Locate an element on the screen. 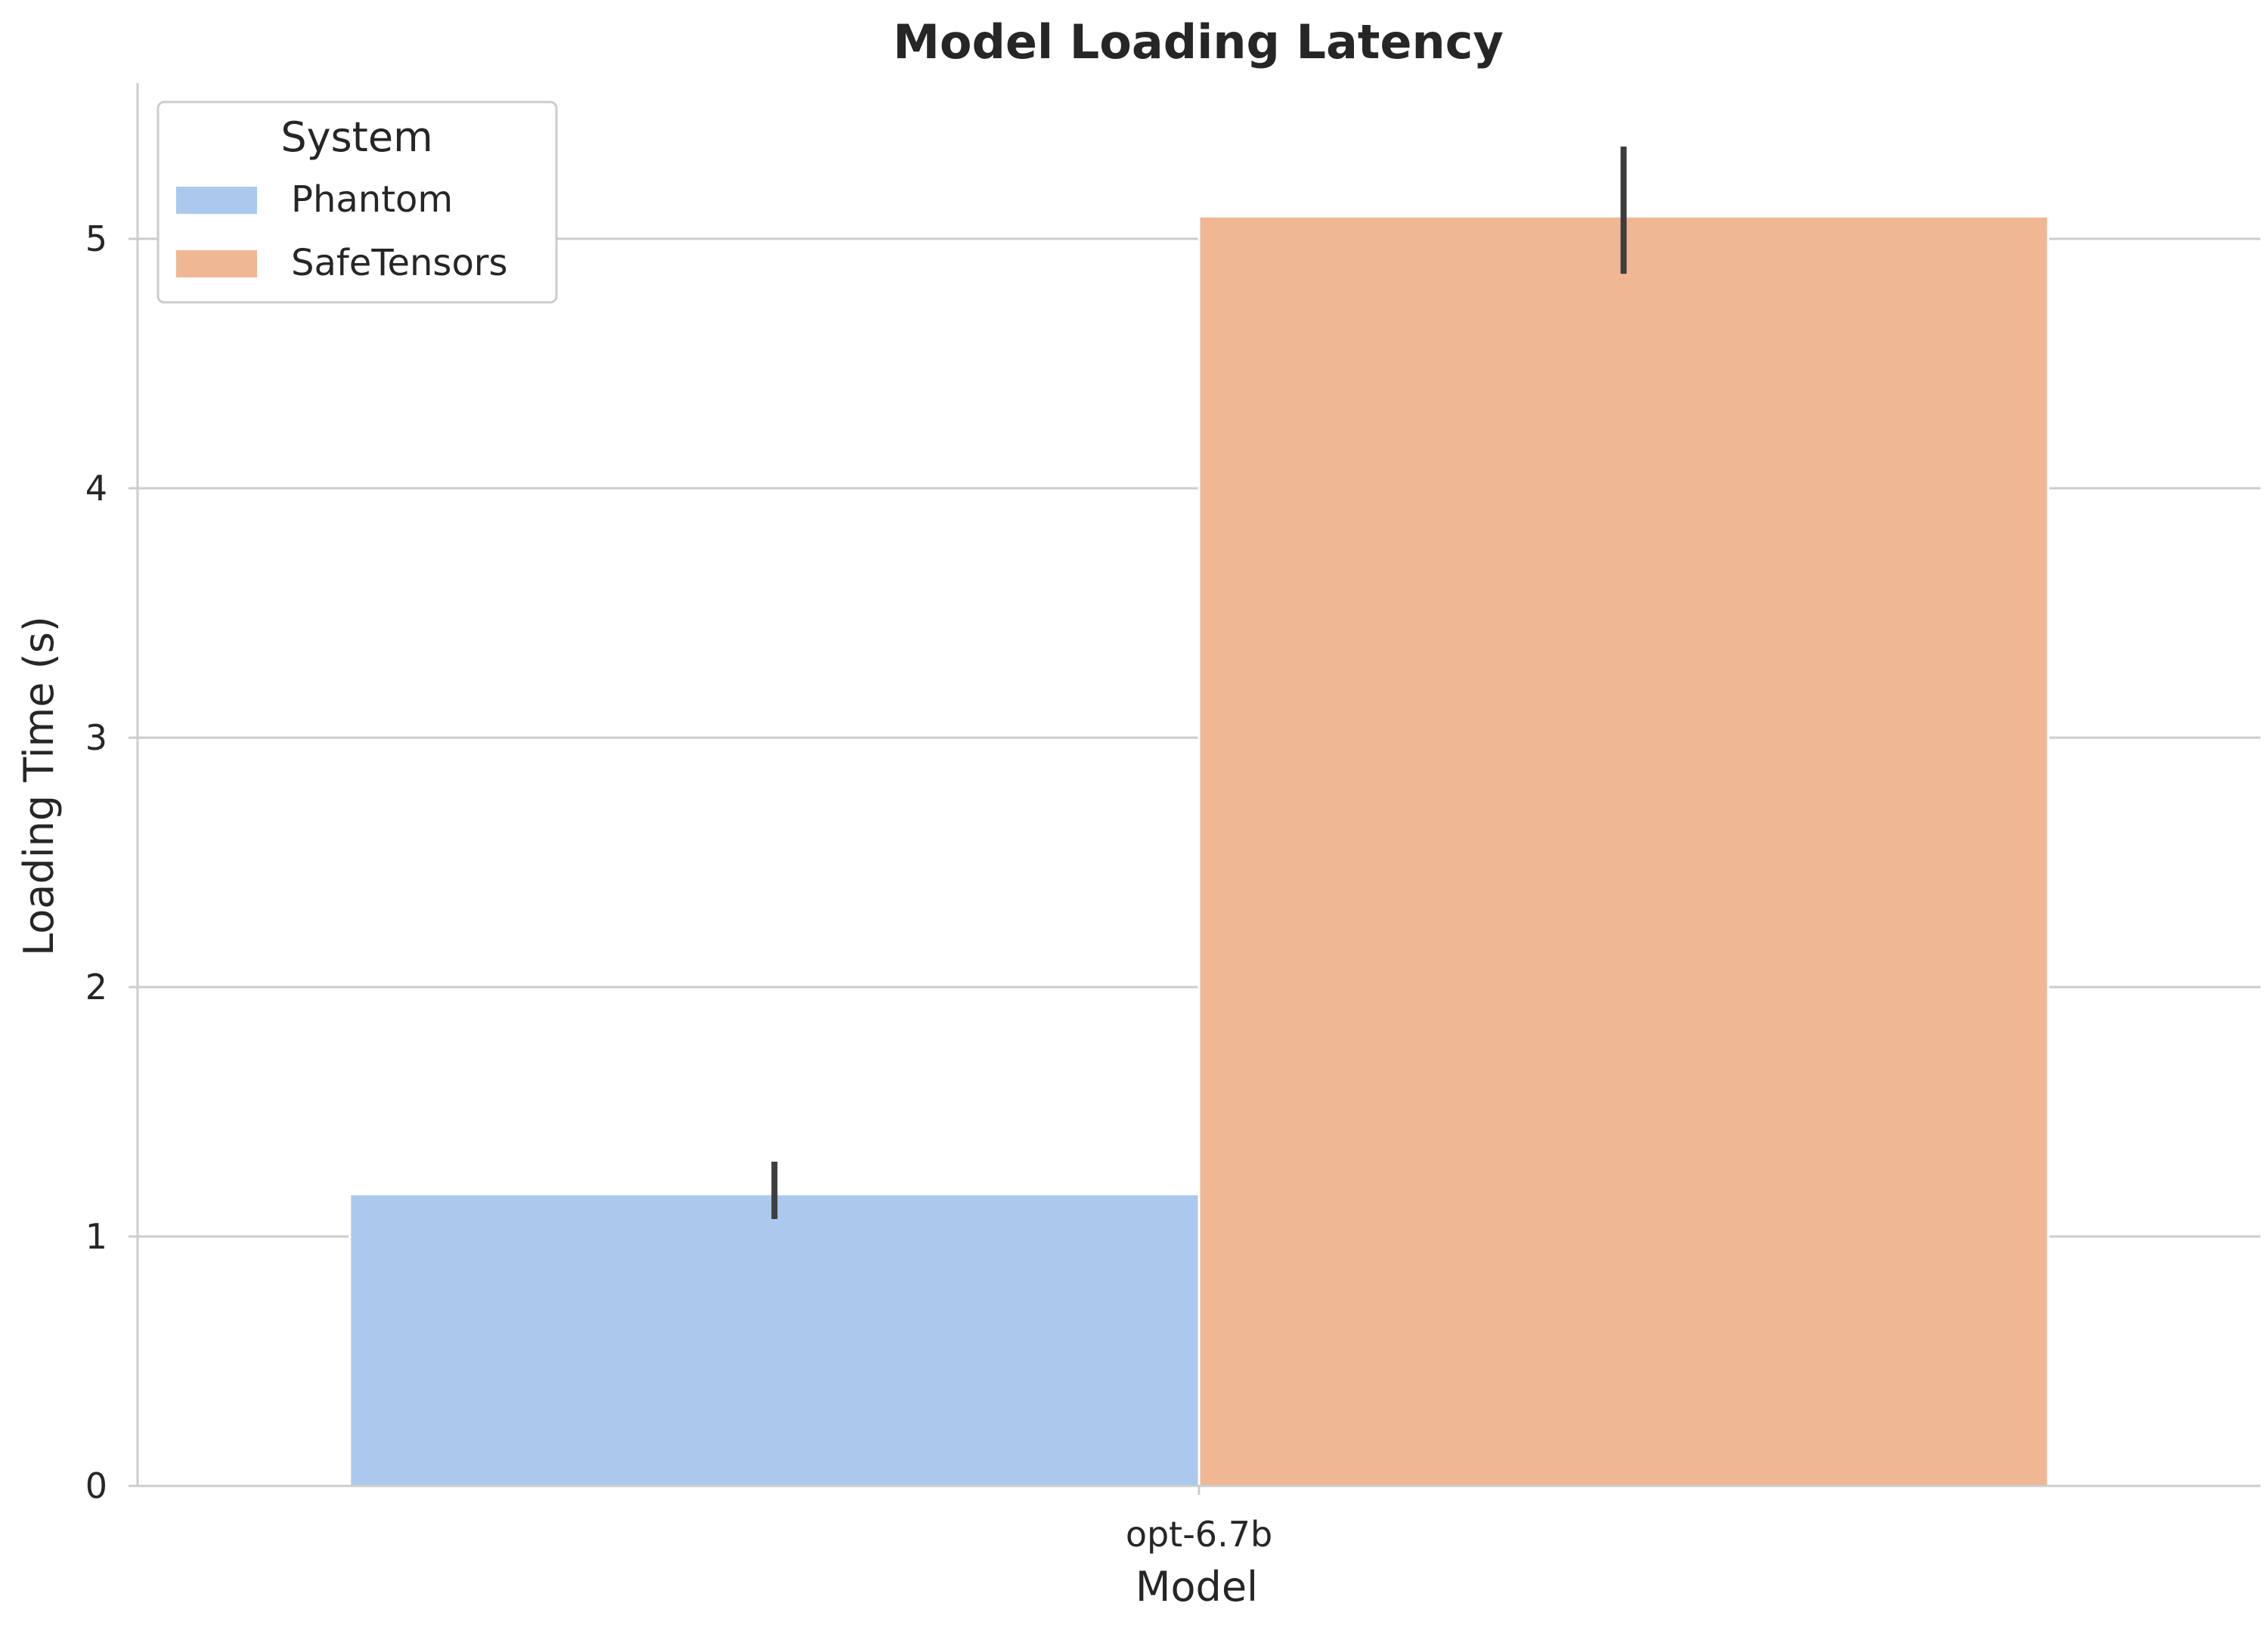 The height and width of the screenshot is (1628, 2268). y-tick-label: 2 is located at coordinates (96, 987).